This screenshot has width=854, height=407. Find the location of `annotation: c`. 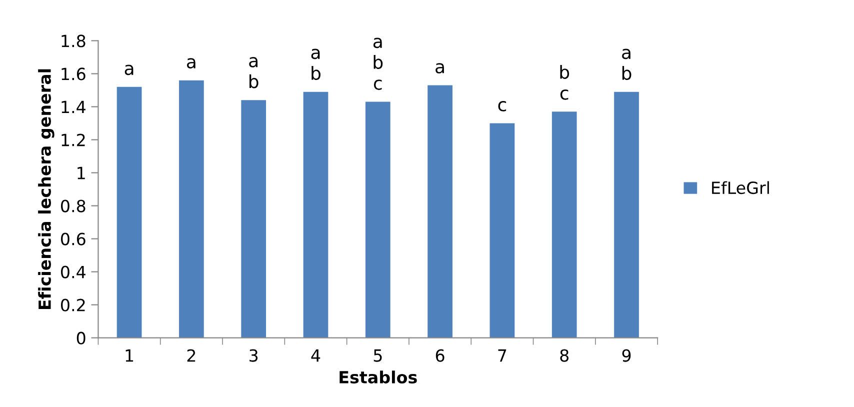

annotation: c is located at coordinates (502, 106).